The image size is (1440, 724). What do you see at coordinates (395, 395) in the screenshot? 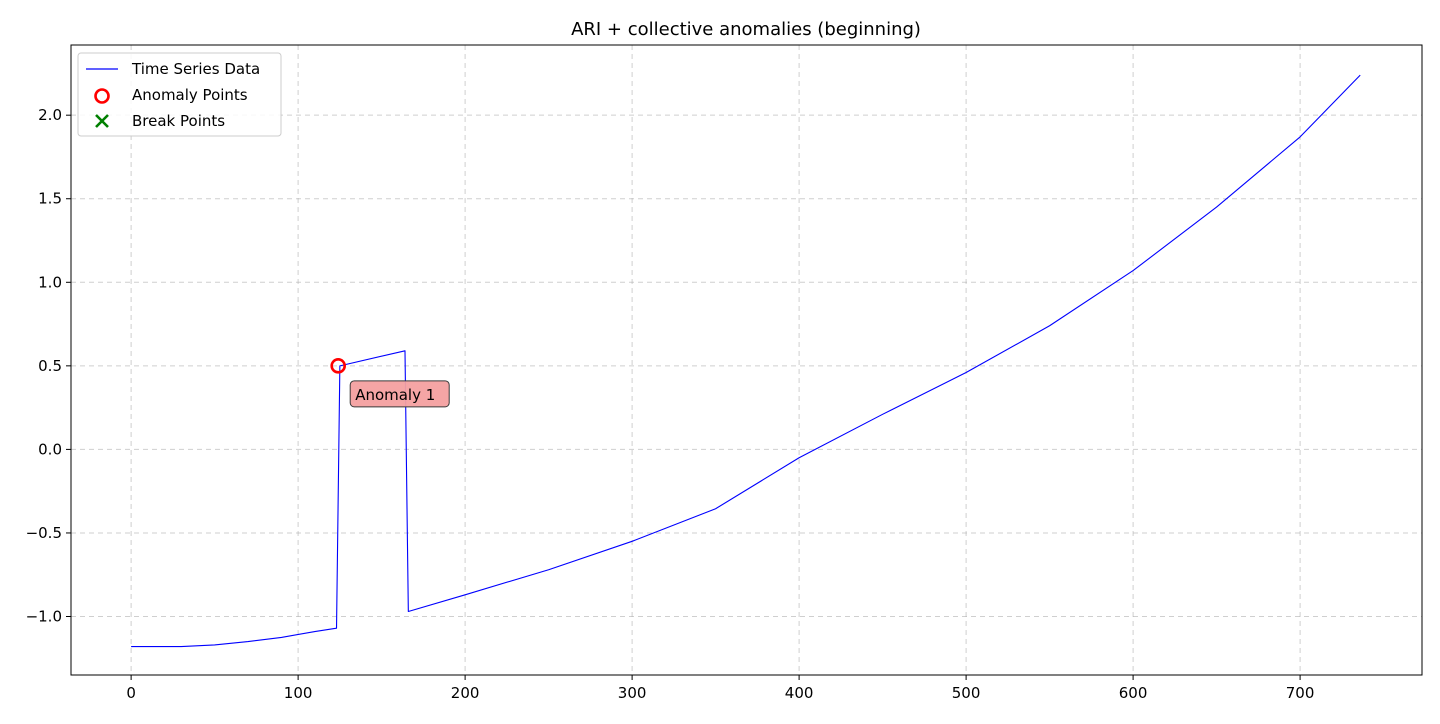
I see `annotation-text: Anomaly 1` at bounding box center [395, 395].